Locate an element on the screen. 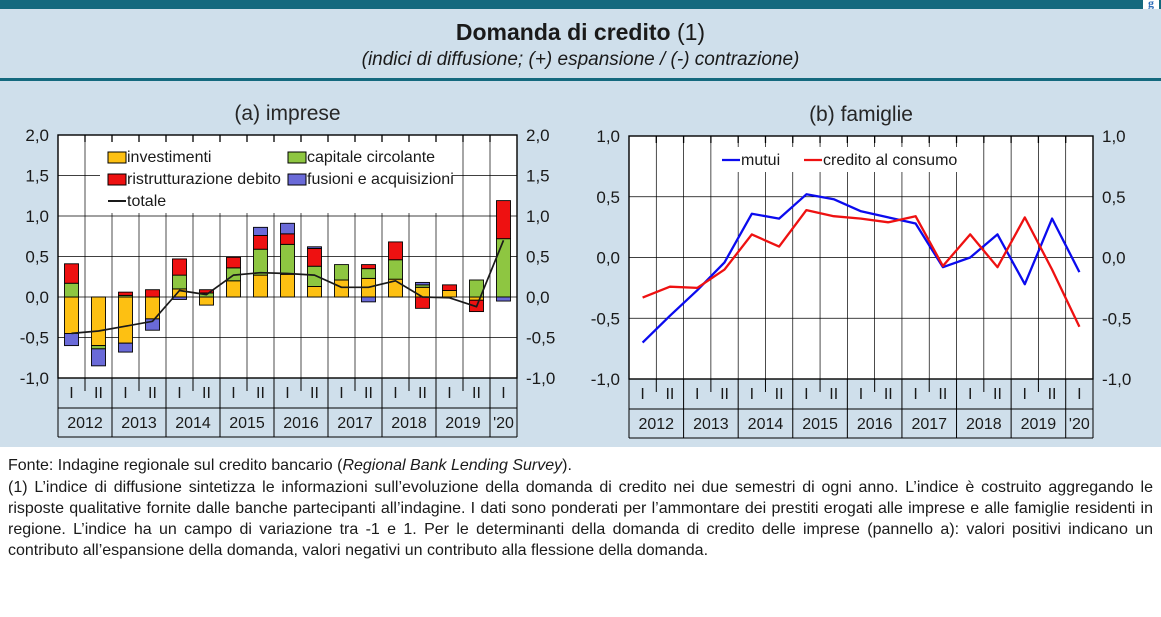 Image resolution: width=1161 pixels, height=617 pixels. panel-b-title: (b) famiglie is located at coordinates (861, 114).